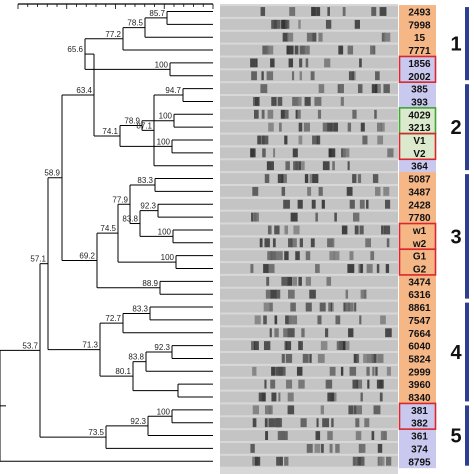  What do you see at coordinates (419, 128) in the screenshot?
I see `isolate-label: 3213` at bounding box center [419, 128].